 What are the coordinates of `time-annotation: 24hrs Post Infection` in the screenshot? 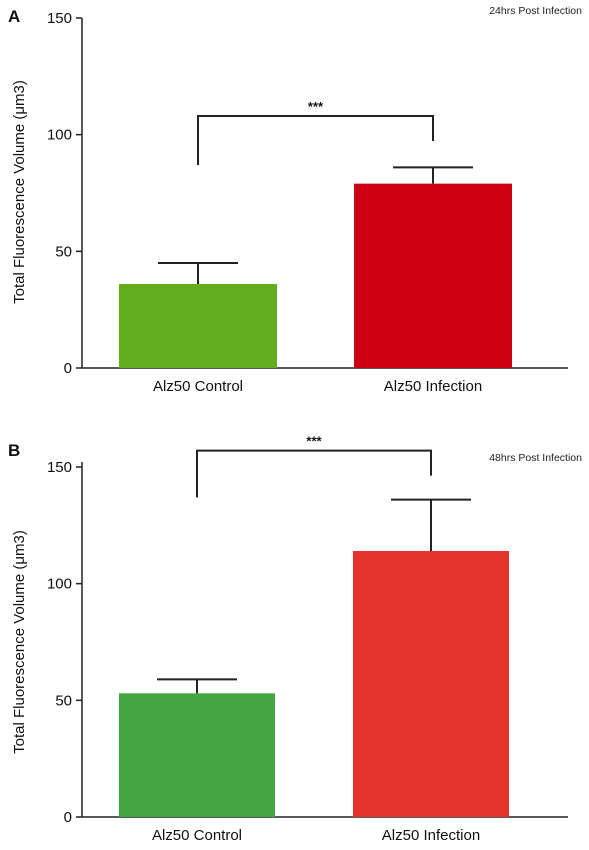 It's located at (535, 11).